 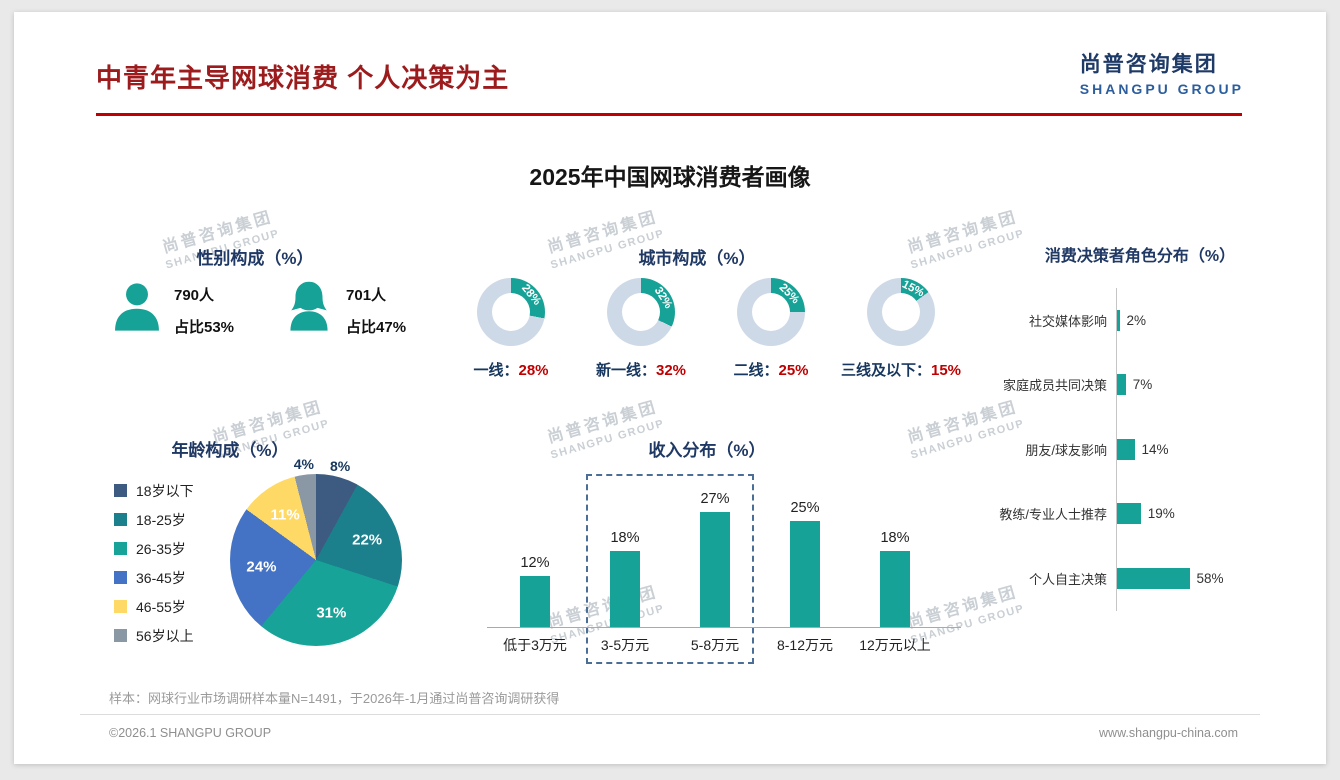 What do you see at coordinates (258, 309) in the screenshot?
I see `gender-stats-row: 790人 占比53% 701人 占比47%` at bounding box center [258, 309].